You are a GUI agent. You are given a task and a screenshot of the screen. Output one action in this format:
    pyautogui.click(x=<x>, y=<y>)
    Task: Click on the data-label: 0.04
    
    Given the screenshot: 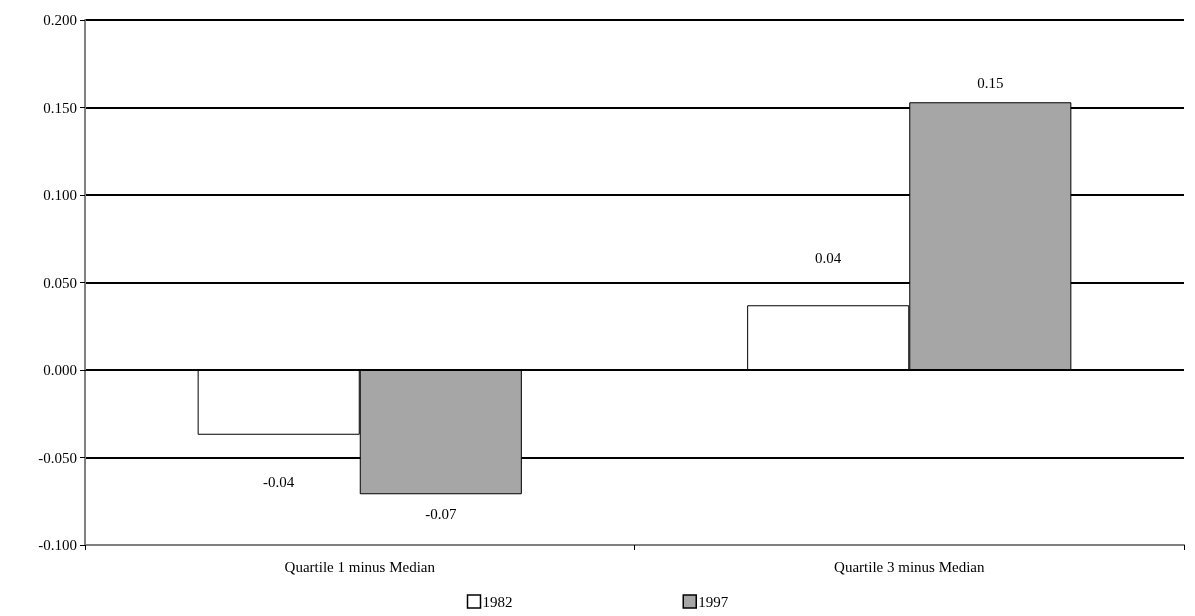 What is the action you would take?
    pyautogui.click(x=828, y=257)
    